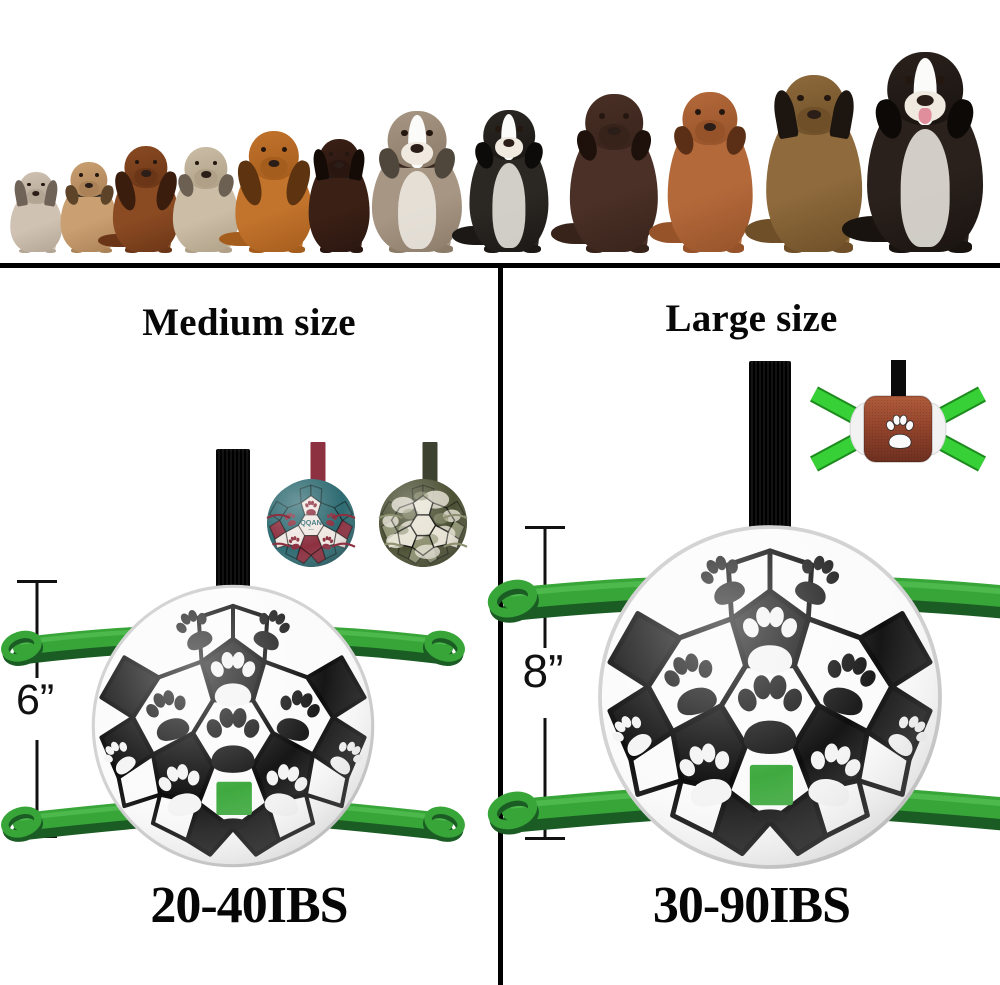  What do you see at coordinates (233, 519) in the screenshot?
I see `hang-strap-medium` at bounding box center [233, 519].